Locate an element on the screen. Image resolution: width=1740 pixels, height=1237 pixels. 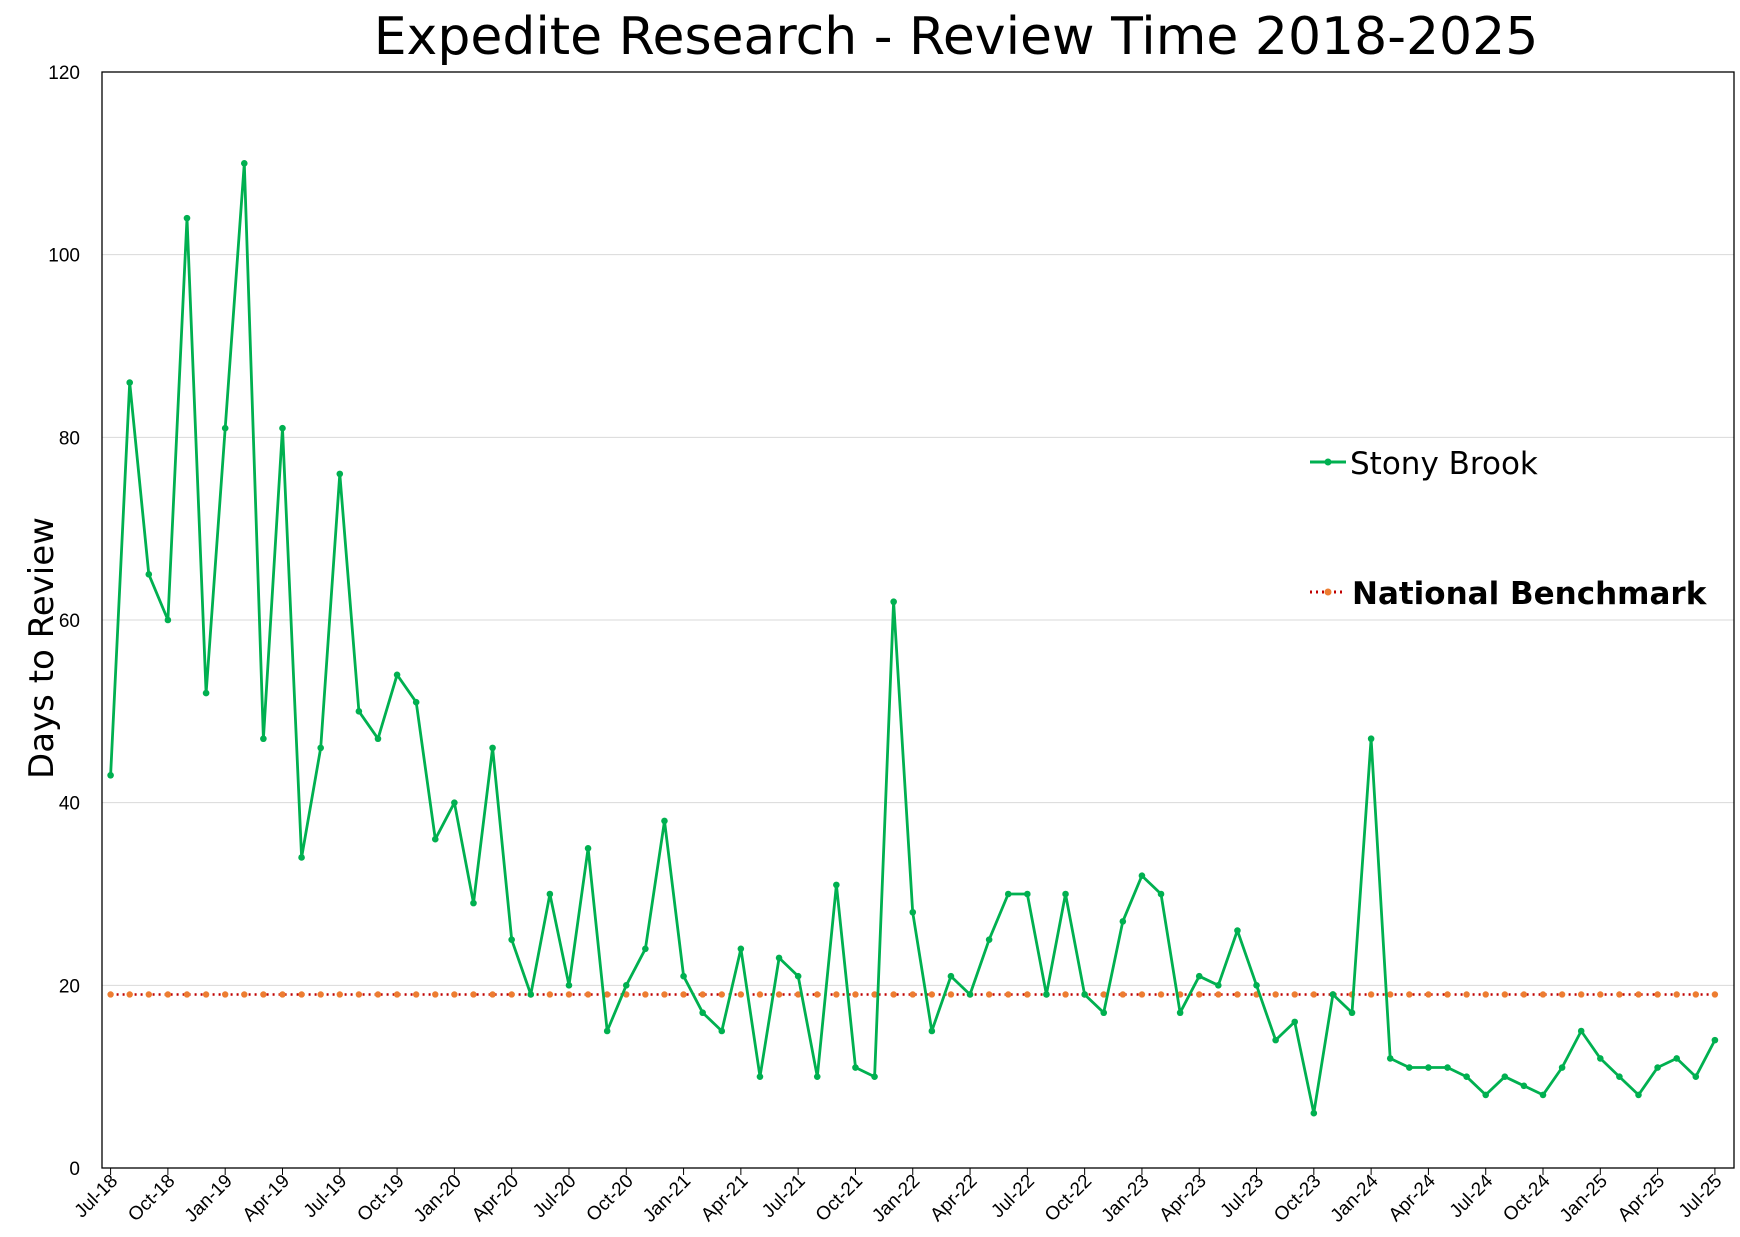
x-tick-label: Apr-21 is located at coordinates (724, 1198).